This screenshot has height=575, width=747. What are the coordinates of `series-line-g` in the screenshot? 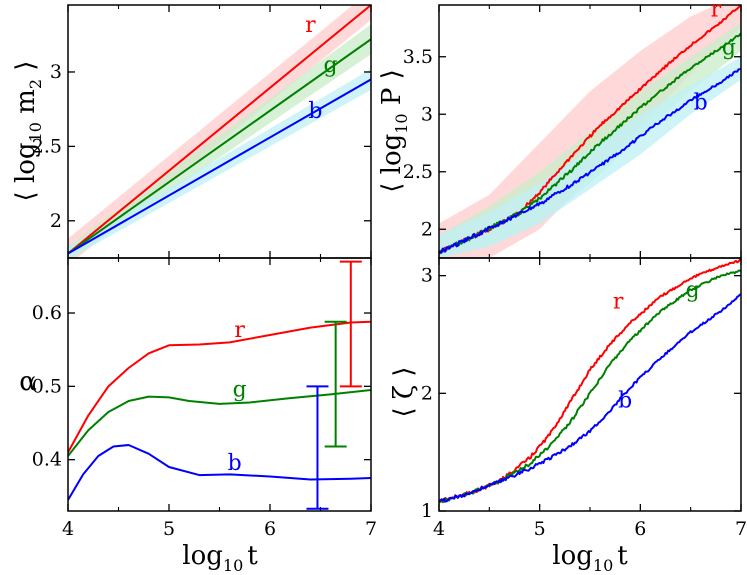 It's located at (219, 423).